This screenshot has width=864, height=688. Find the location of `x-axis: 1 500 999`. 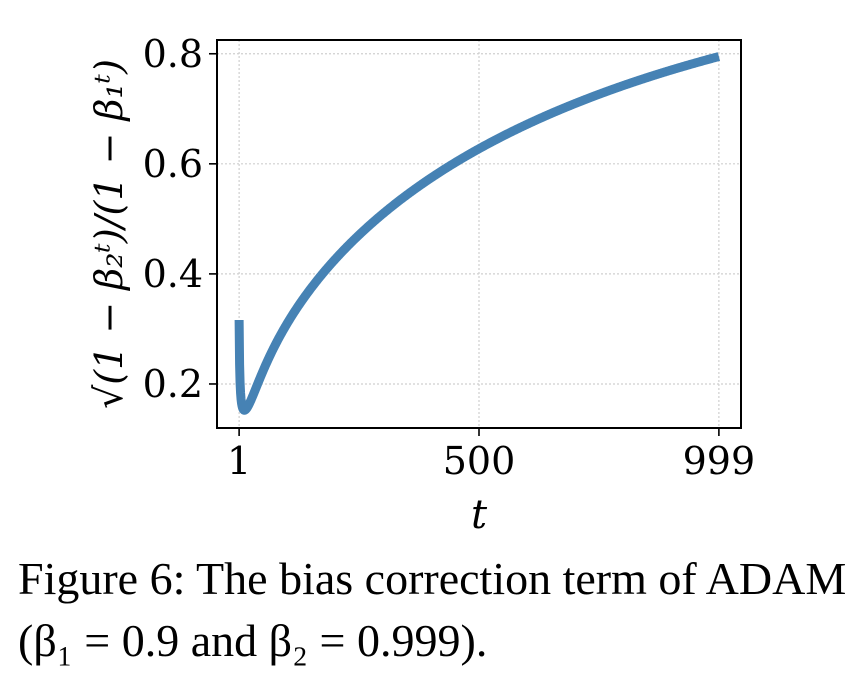

x-axis: 1 500 999 is located at coordinates (491, 455).